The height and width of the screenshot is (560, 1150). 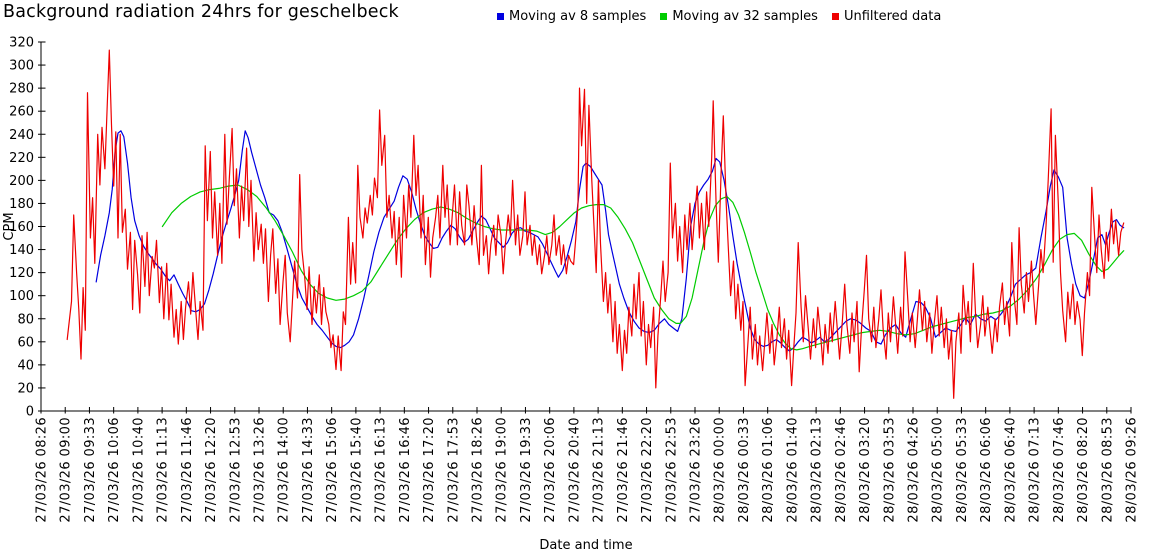 I want to click on y-tick-label: 240, so click(x=21, y=135).